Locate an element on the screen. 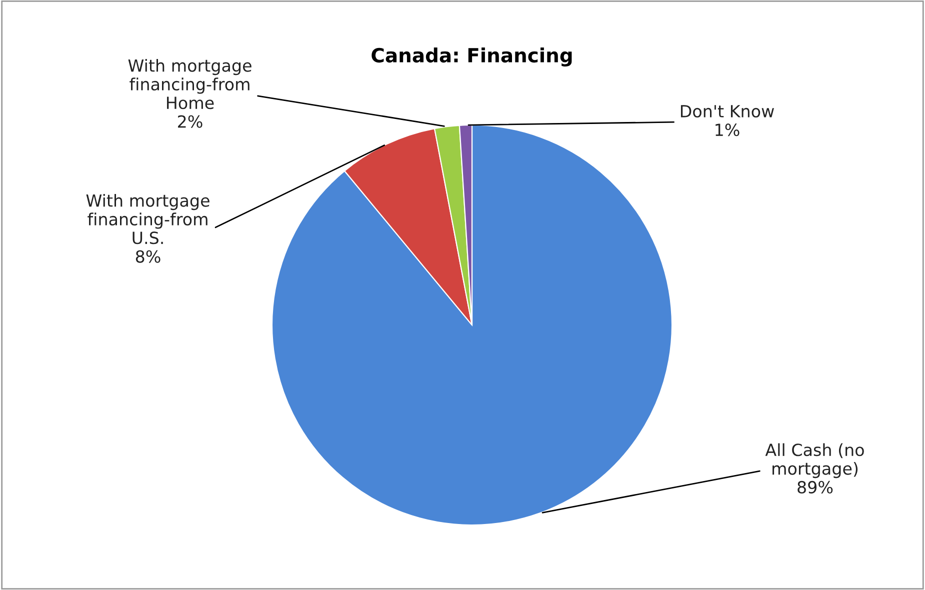  data-label: 1% is located at coordinates (728, 130).